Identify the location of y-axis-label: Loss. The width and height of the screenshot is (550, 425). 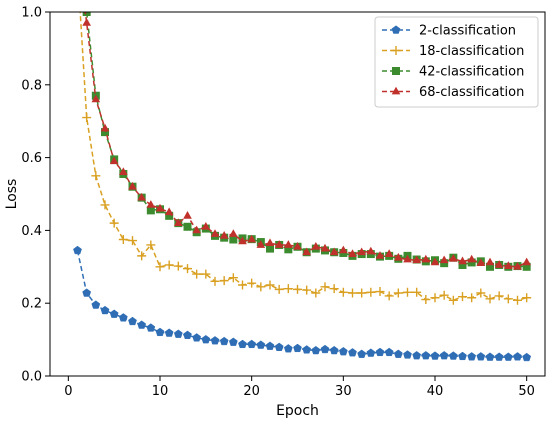
(12, 194).